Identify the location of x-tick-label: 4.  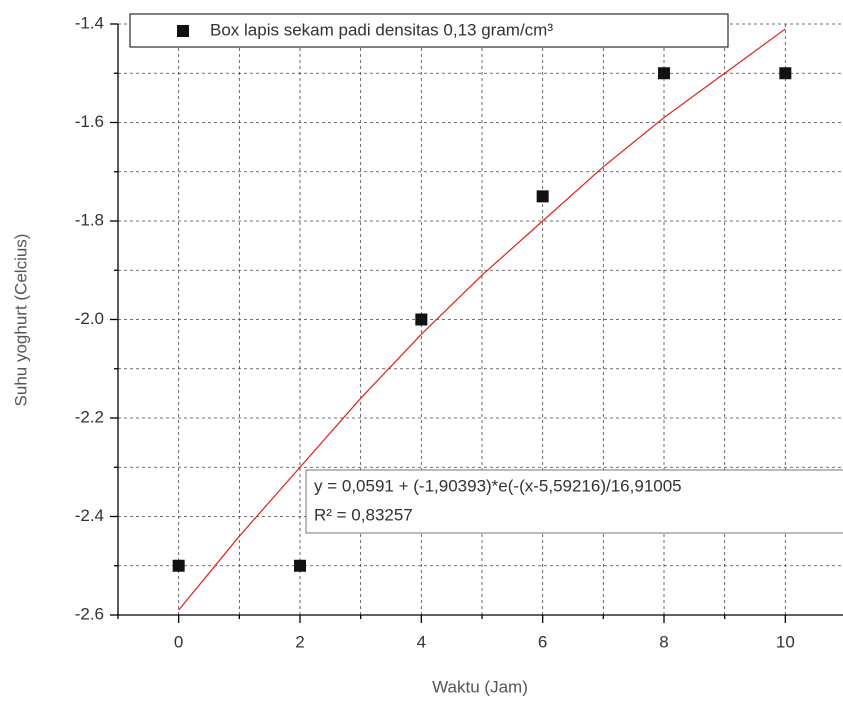
(421, 641).